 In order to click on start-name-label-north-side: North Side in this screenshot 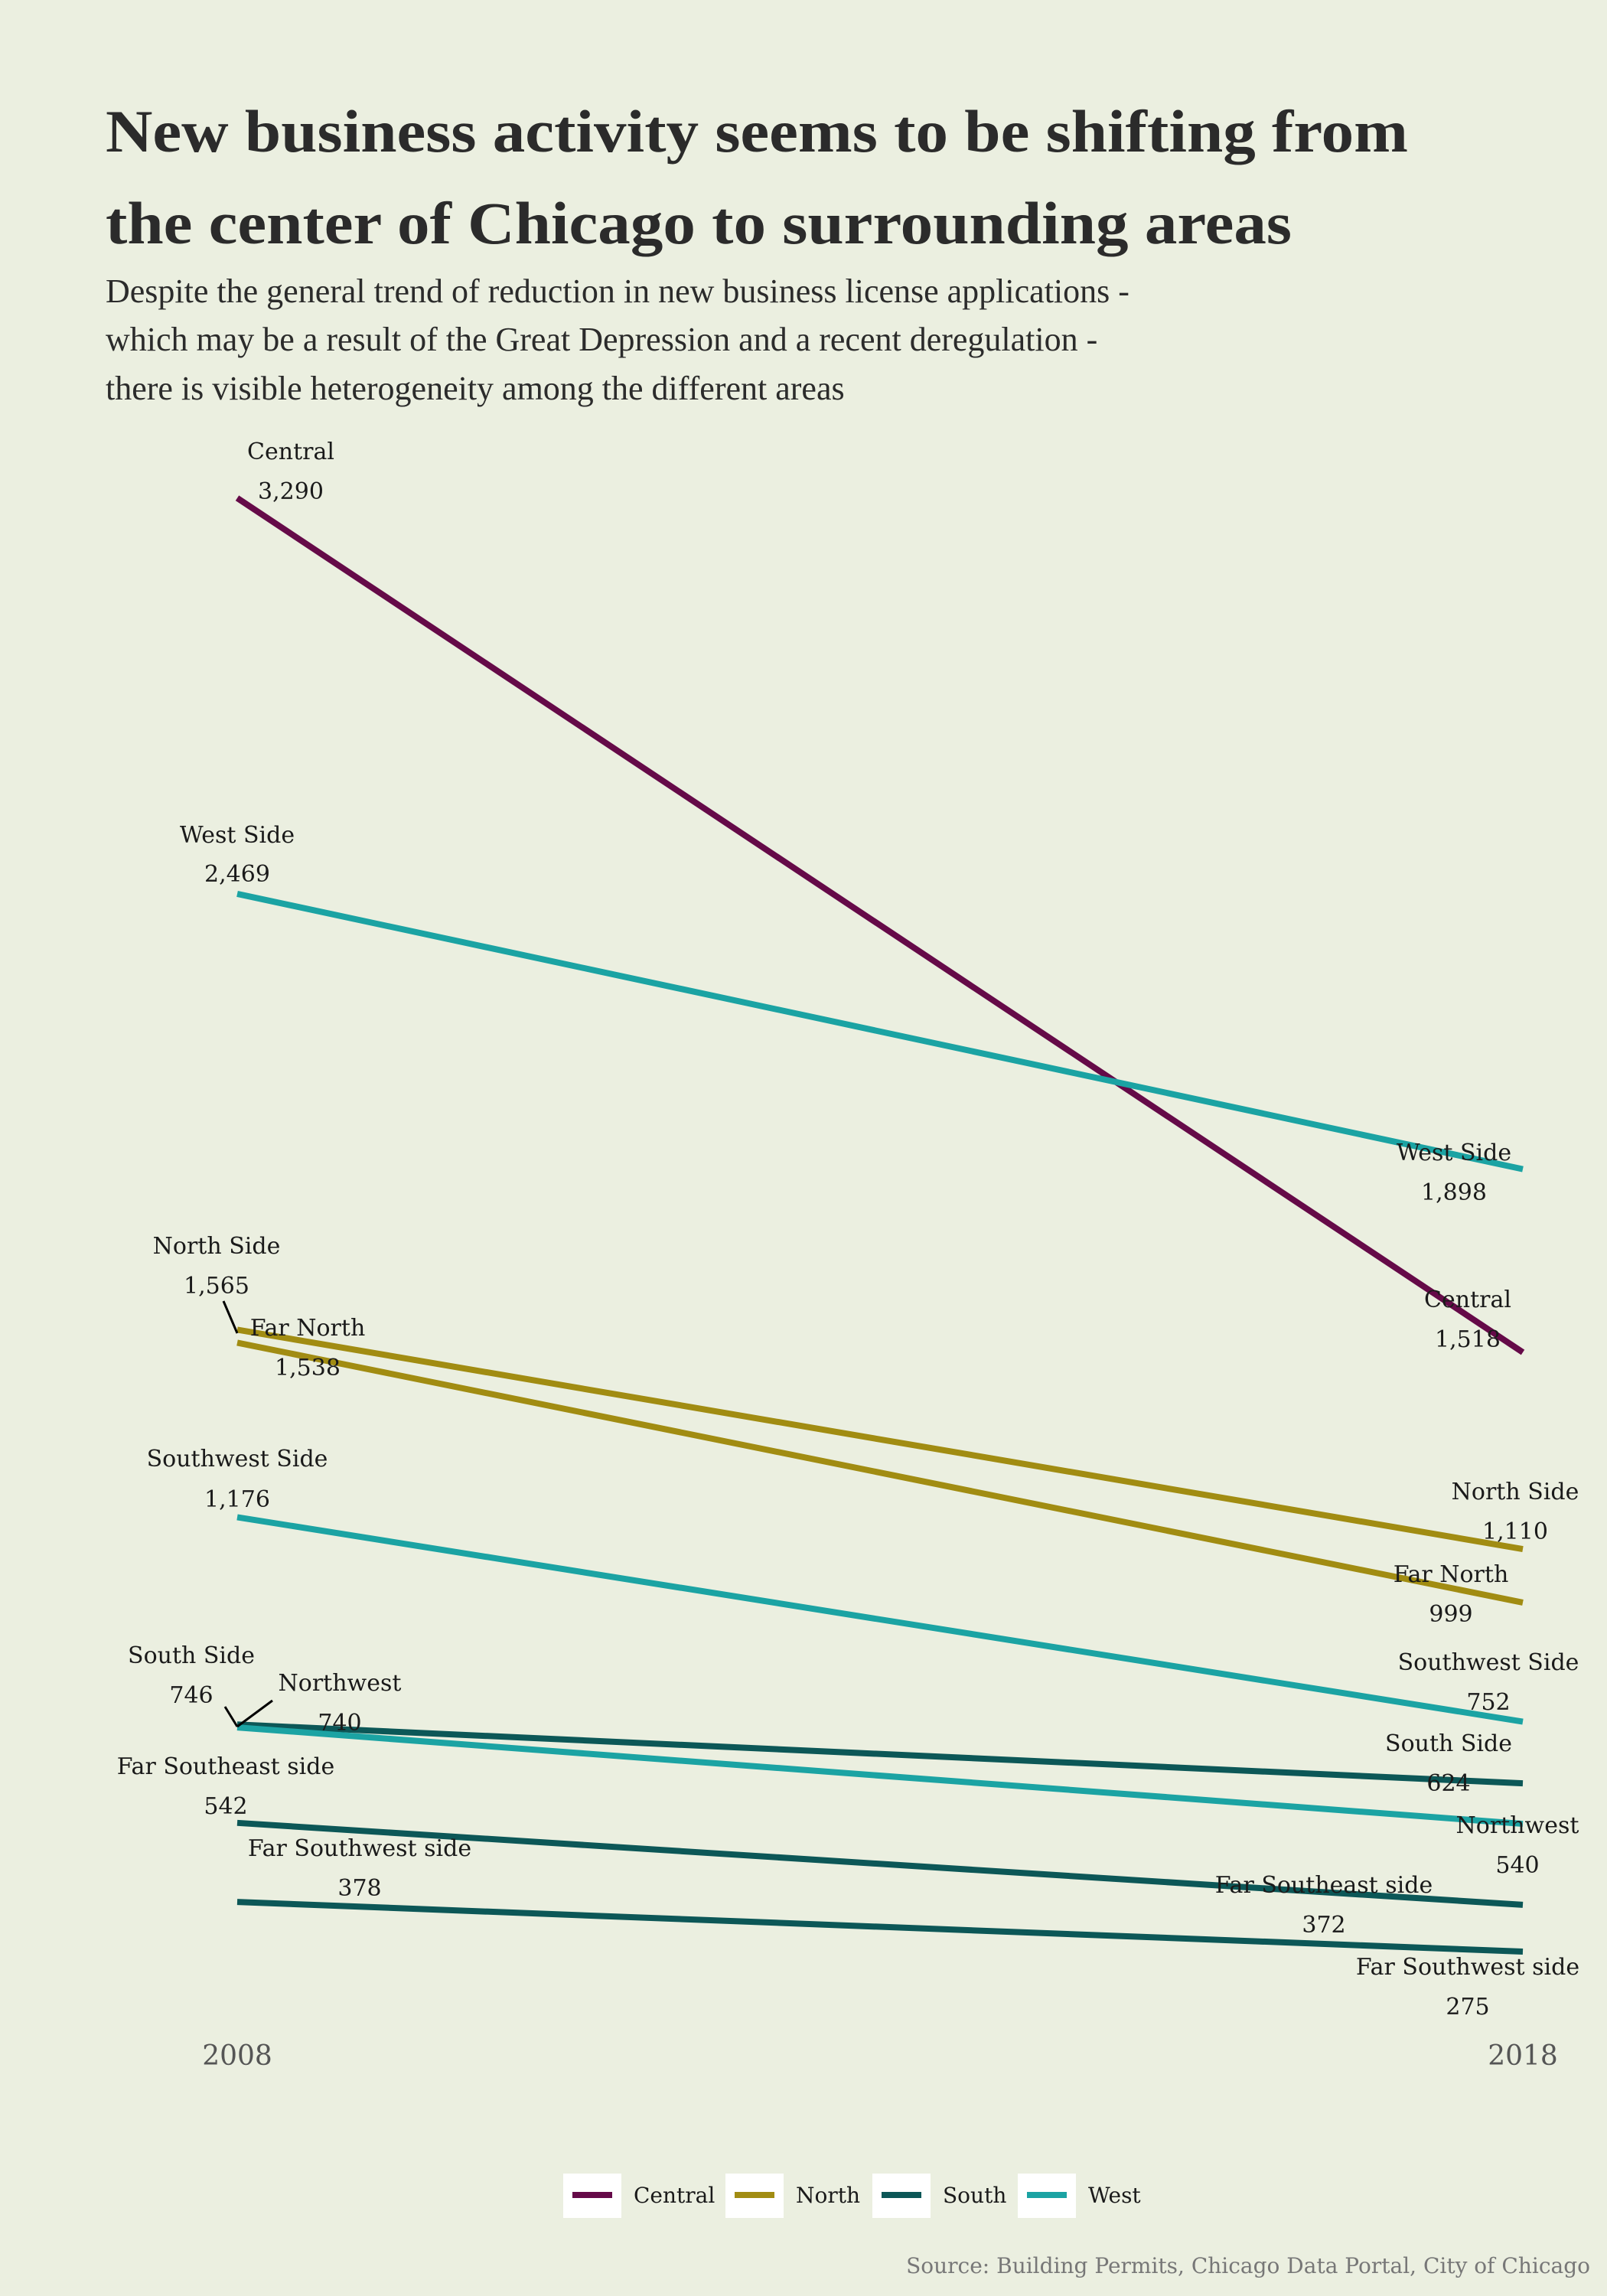, I will do `click(217, 1246)`.